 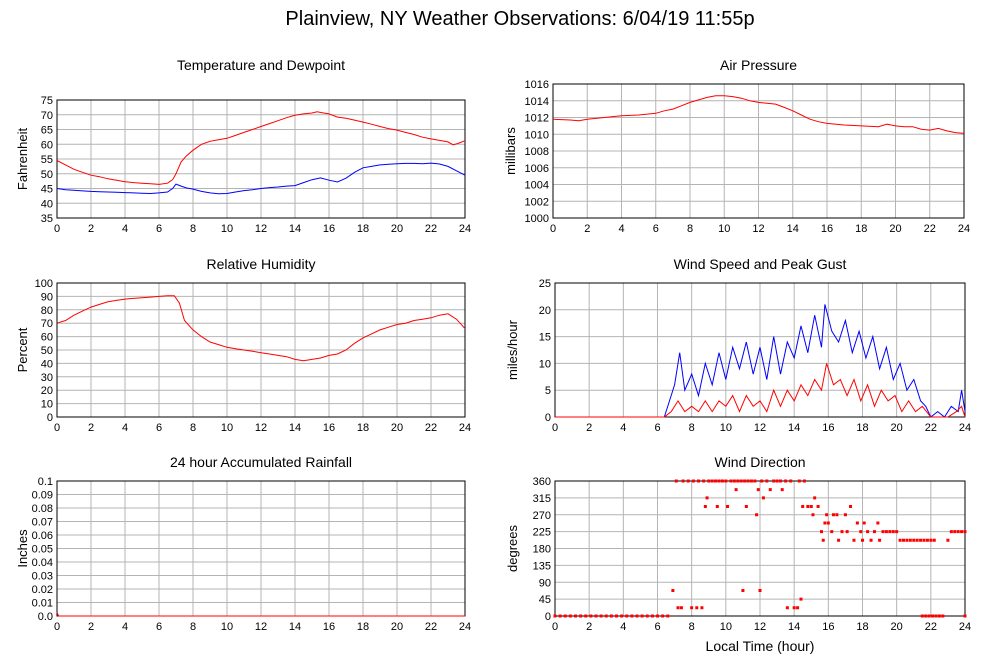 I want to click on x-tick-label: 2, so click(x=91, y=627).